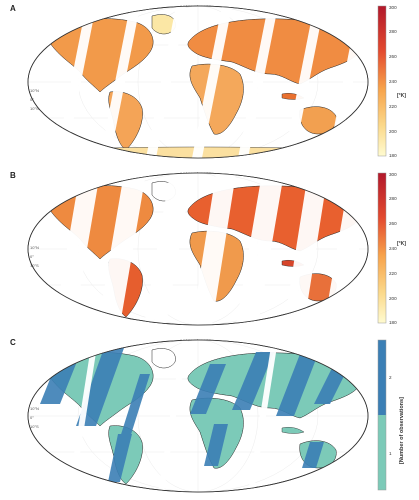  Describe the element at coordinates (390, 377) in the screenshot. I see `colorbar-tick: 2` at that location.